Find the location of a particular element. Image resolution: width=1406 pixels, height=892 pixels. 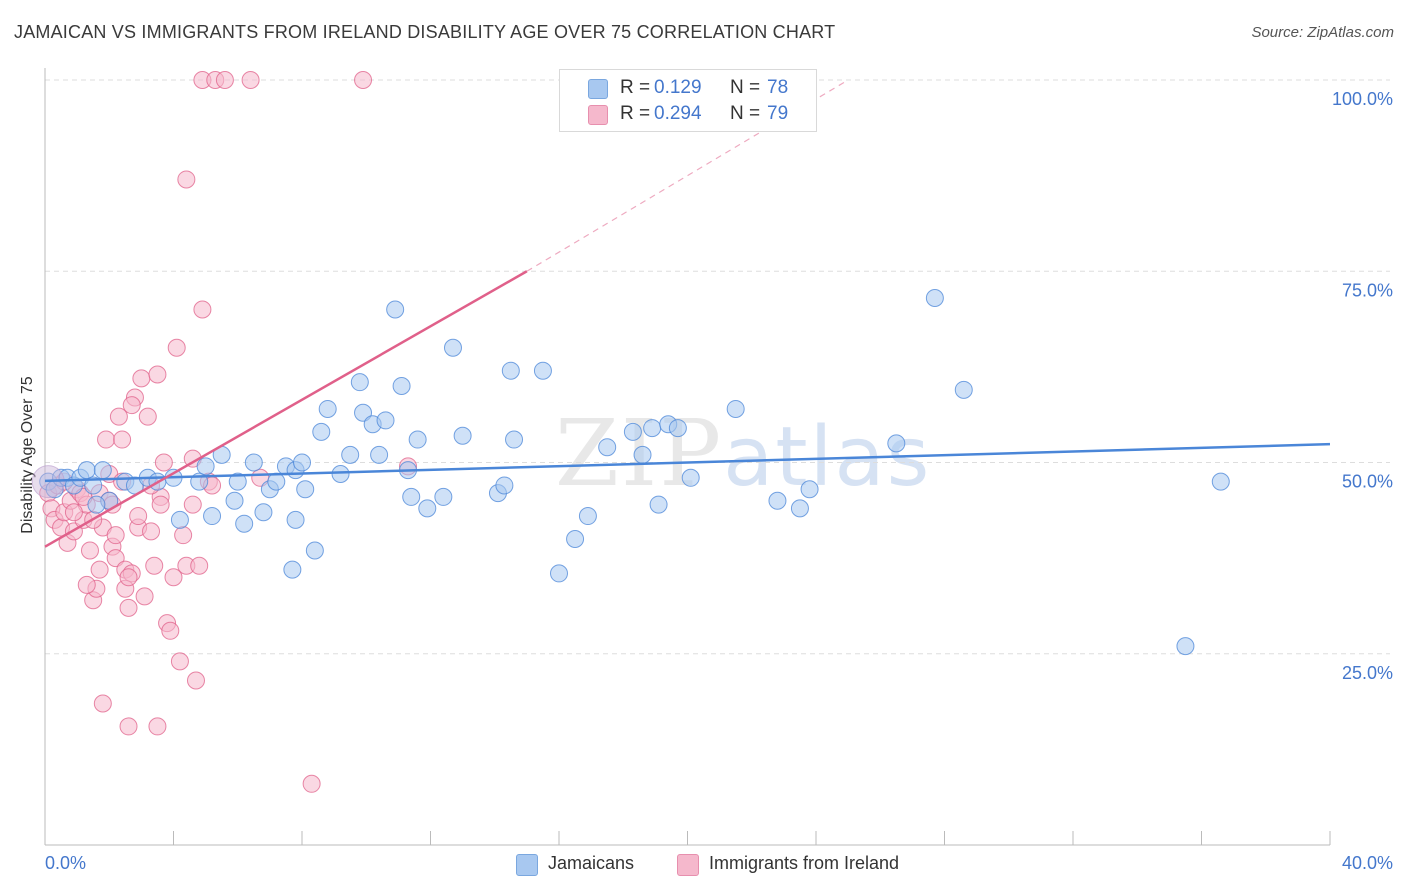

legend-swatch-jamaicans is located at coordinates (598, 89).